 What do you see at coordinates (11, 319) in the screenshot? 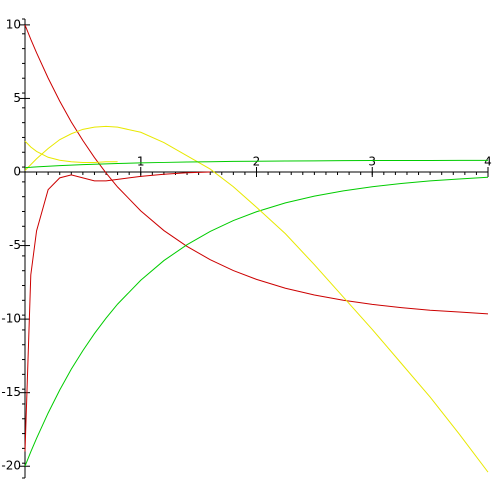
I see `y-tick-label: -10` at bounding box center [11, 319].